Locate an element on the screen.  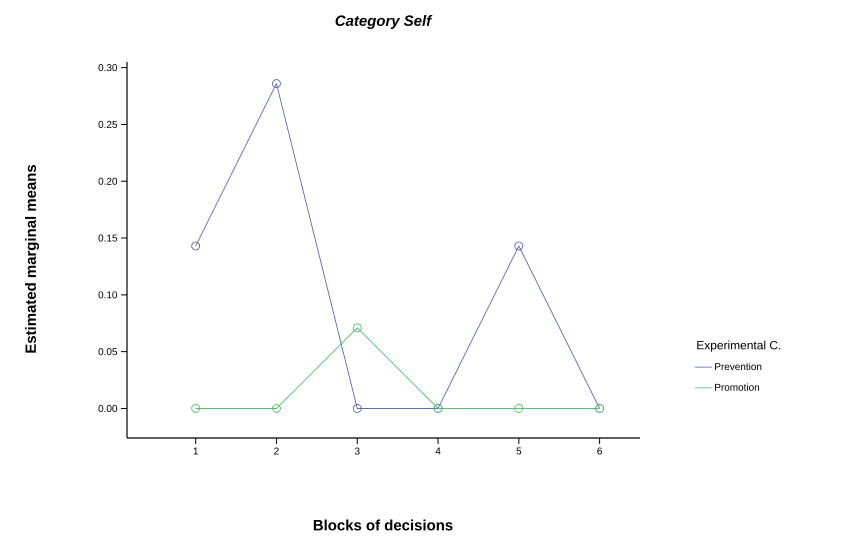
x-axis-title: Blocks of decisions is located at coordinates (383, 525).